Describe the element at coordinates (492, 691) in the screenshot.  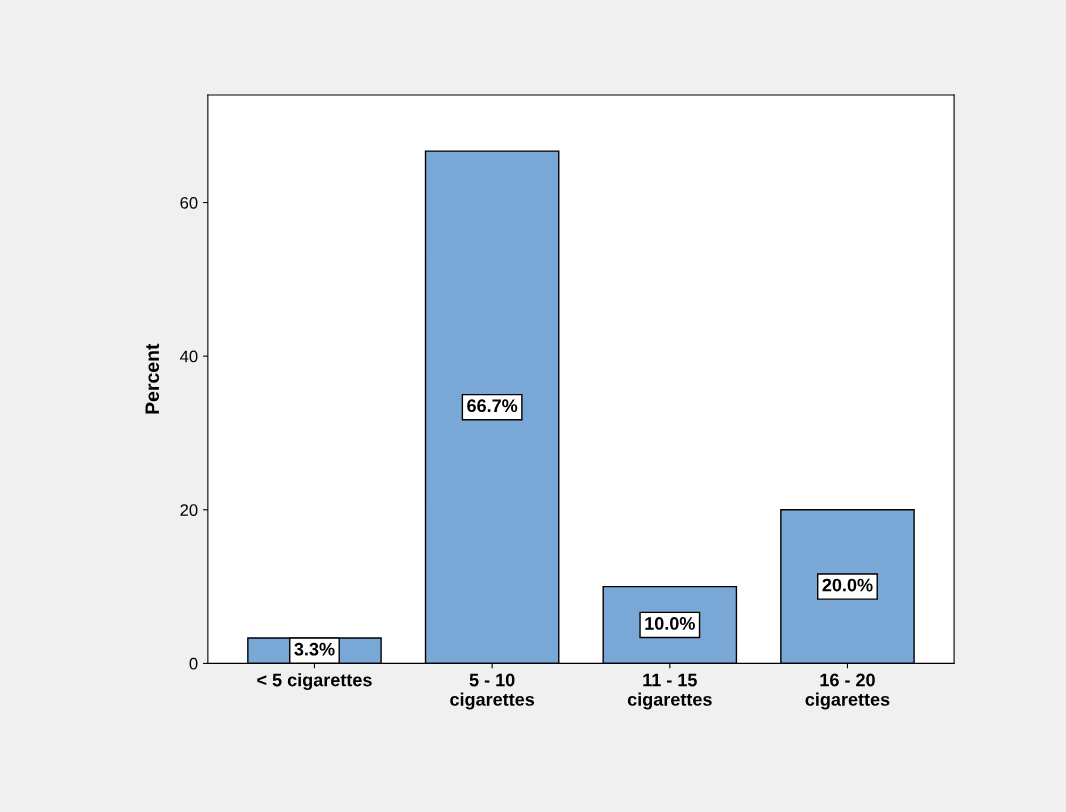
I see `x-tick-label: 5 - 10 cigarettes` at that location.